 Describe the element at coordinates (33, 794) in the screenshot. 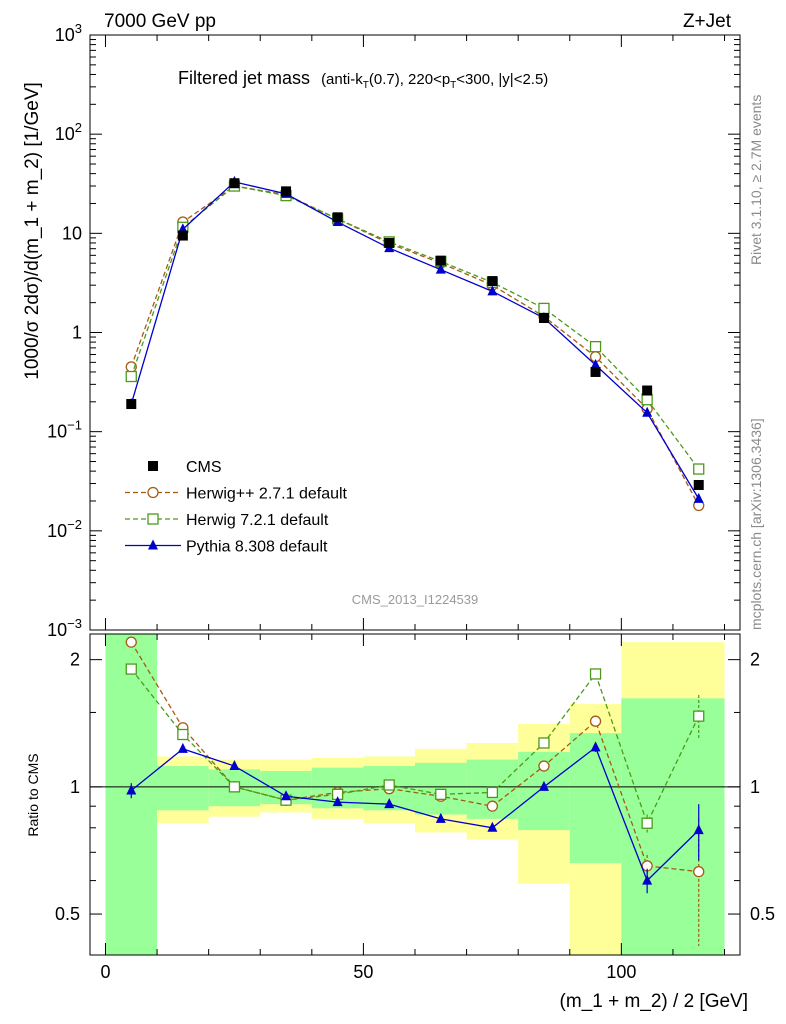

I see `ratio-ylabel: Ratio to CMS` at that location.